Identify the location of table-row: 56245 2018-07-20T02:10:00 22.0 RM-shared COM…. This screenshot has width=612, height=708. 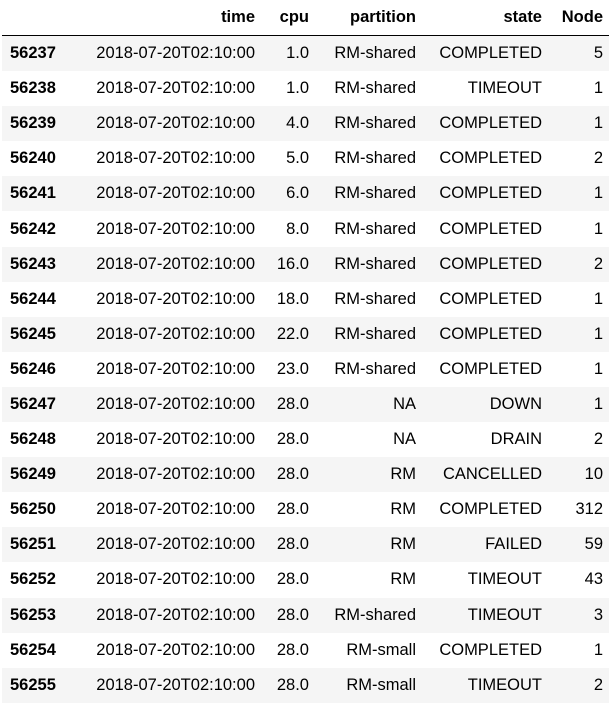
(305, 334).